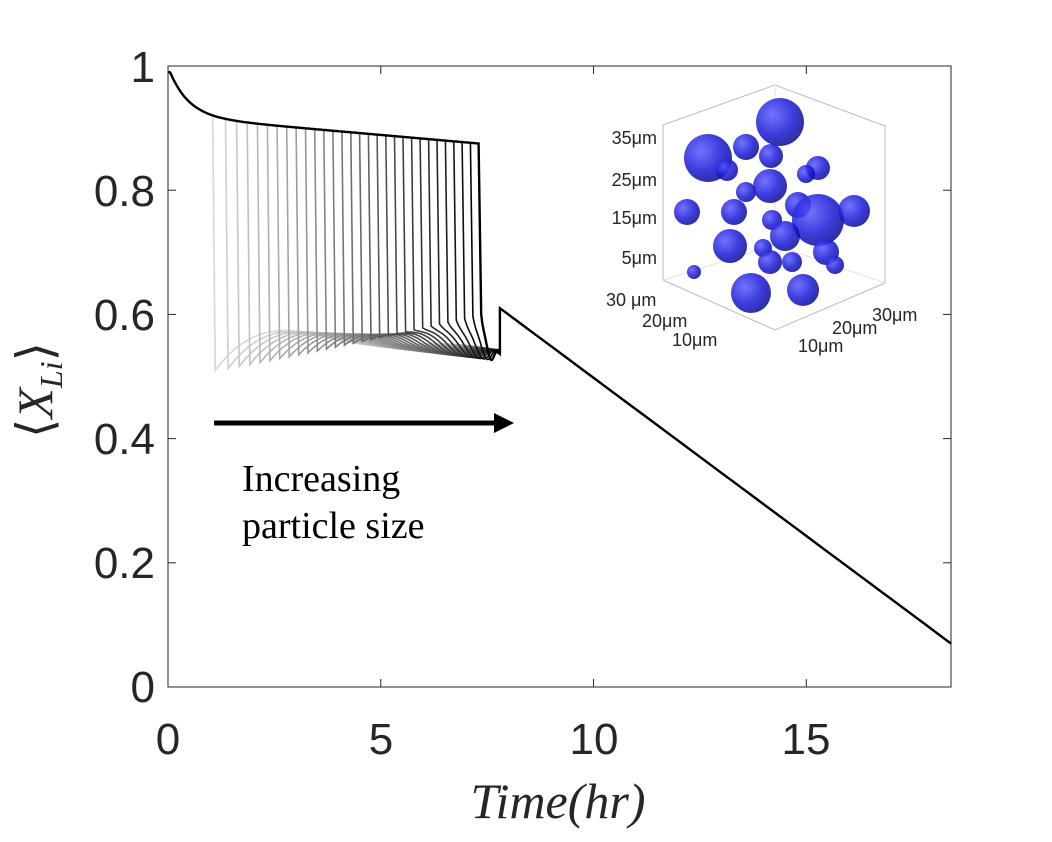 Image resolution: width=1052 pixels, height=842 pixels. Describe the element at coordinates (634, 218) in the screenshot. I see `inset-z-tick-label: 15μm` at that location.